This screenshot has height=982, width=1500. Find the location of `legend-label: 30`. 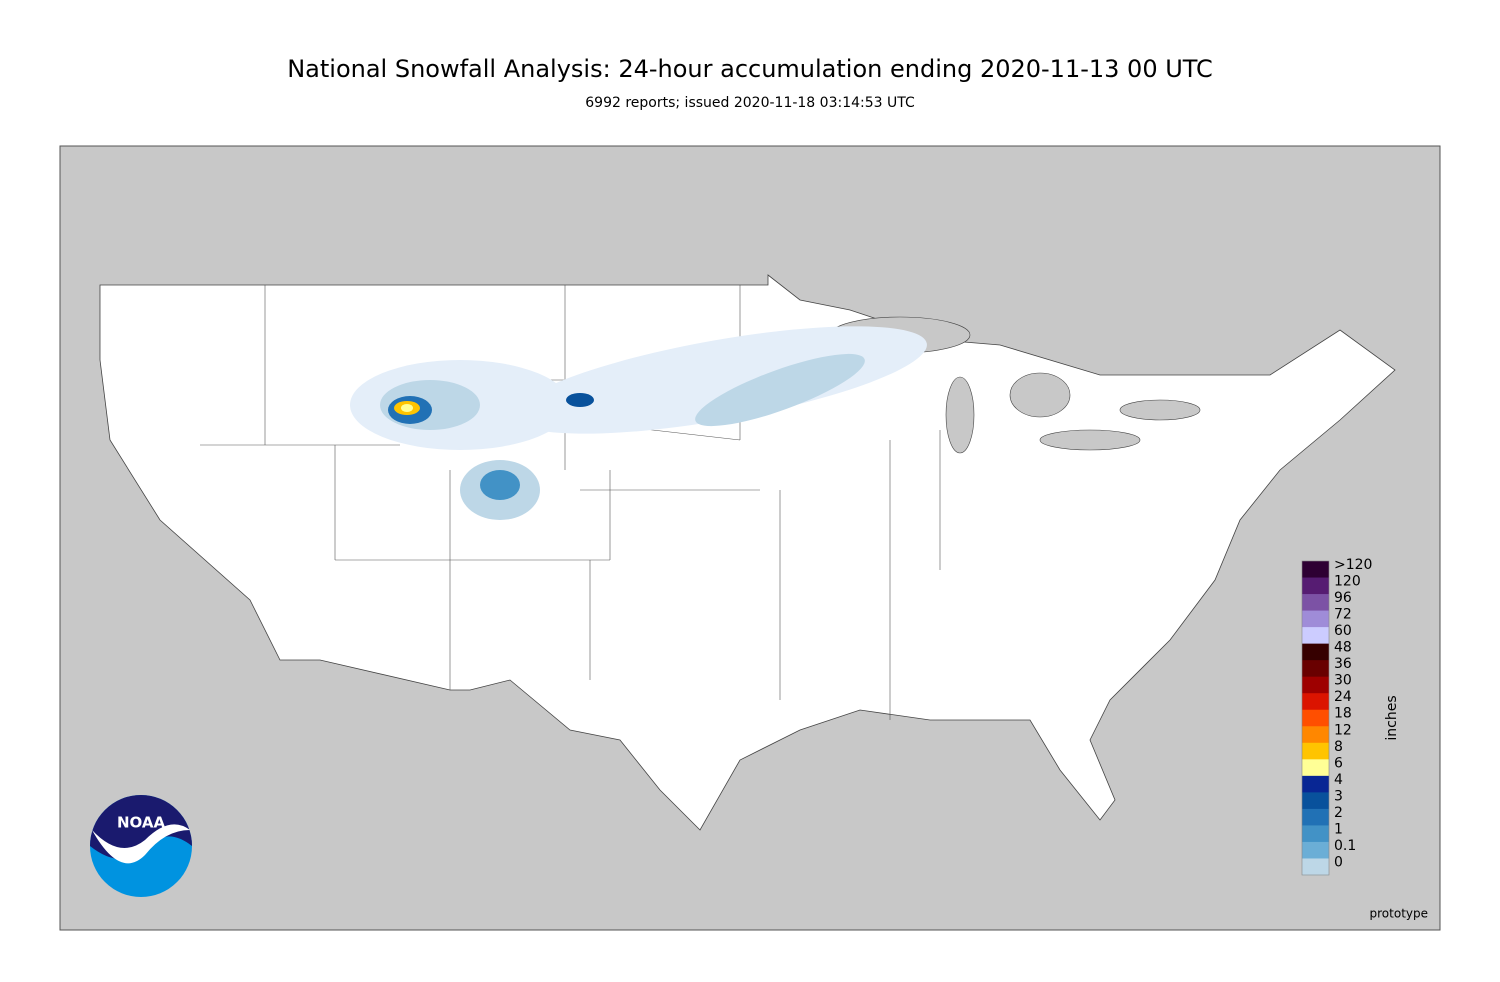

legend-label: 30 is located at coordinates (1343, 681).